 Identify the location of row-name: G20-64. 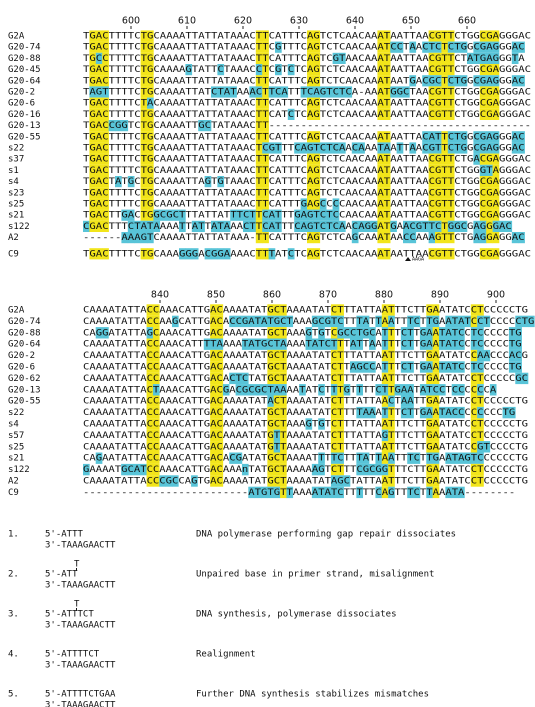
(24, 81).